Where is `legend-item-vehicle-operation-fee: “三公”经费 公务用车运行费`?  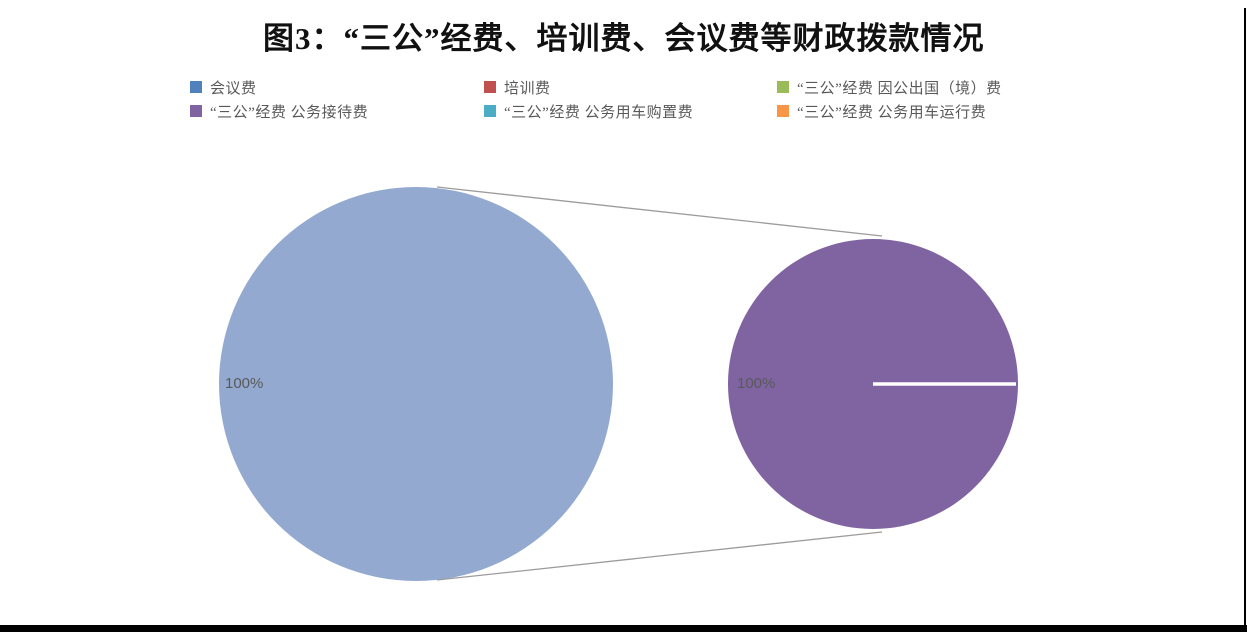 legend-item-vehicle-operation-fee: “三公”经费 公务用车运行费 is located at coordinates (882, 112).